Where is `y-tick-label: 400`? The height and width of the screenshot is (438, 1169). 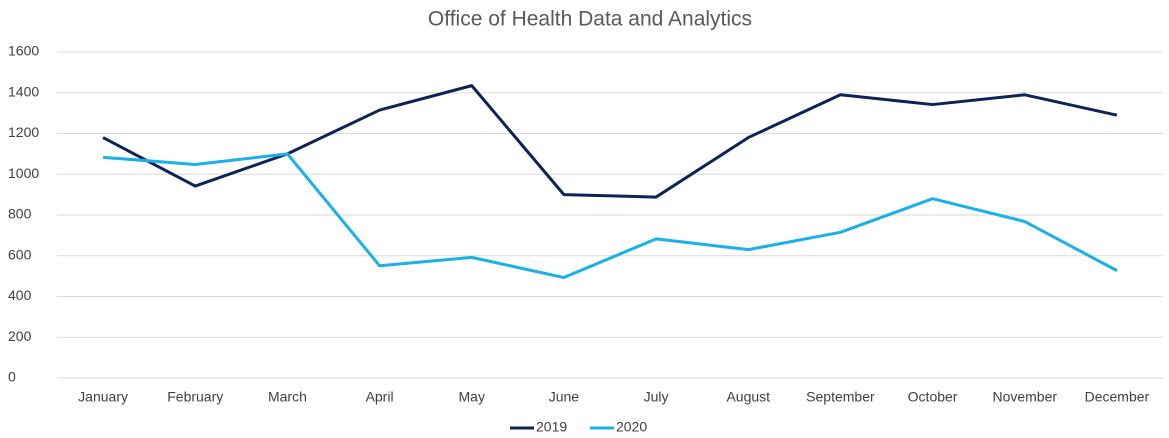
y-tick-label: 400 is located at coordinates (20, 295).